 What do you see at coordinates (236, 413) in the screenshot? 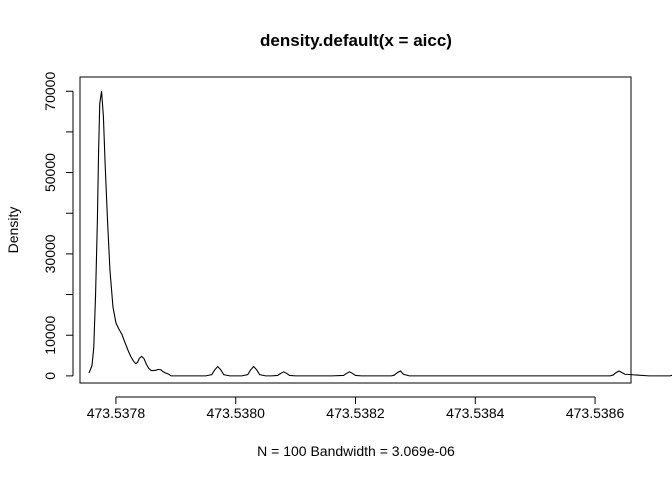
I see `x-tick-label: 473.5380` at bounding box center [236, 413].